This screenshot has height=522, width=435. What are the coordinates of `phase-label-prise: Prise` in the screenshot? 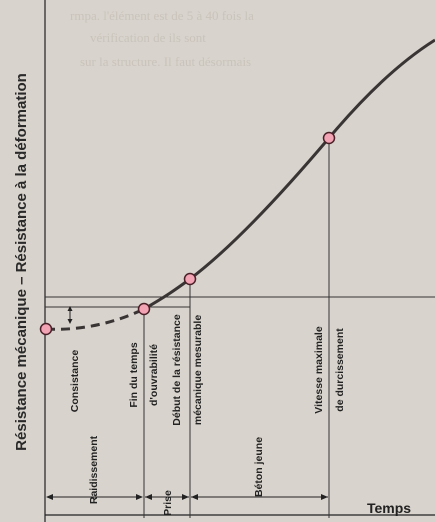 It's located at (168, 503).